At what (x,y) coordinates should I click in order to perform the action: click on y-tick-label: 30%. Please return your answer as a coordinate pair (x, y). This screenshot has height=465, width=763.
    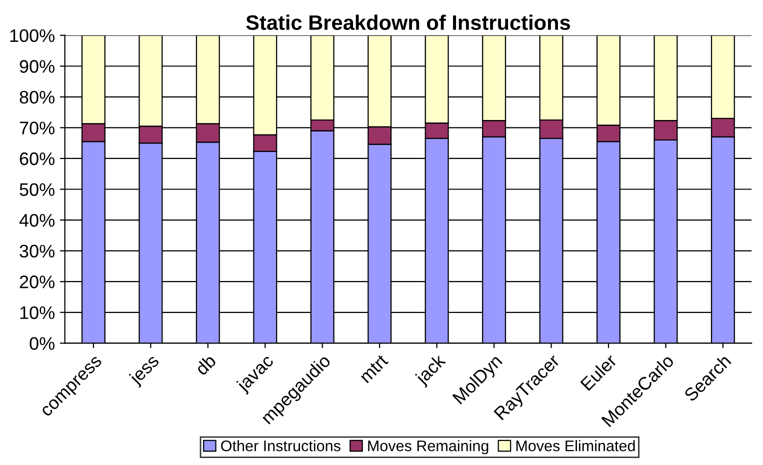
    Looking at the image, I should click on (37, 251).